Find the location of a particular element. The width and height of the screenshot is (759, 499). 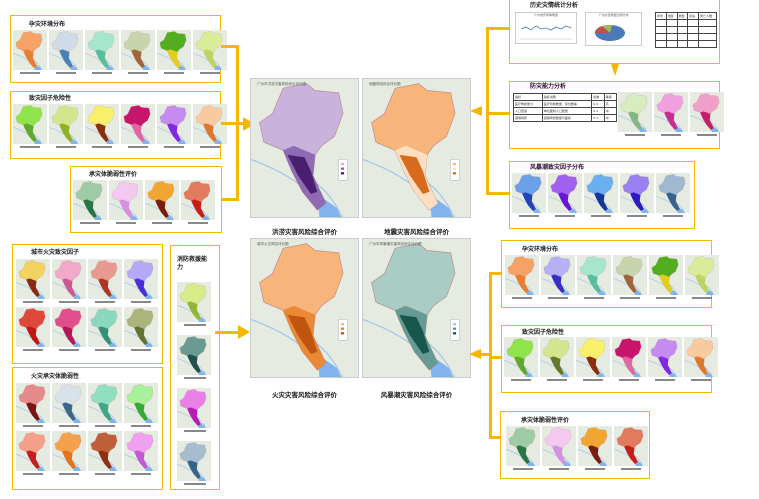

storm-factor-box: 风暴潮致灾因子分布 is located at coordinates (602, 195).